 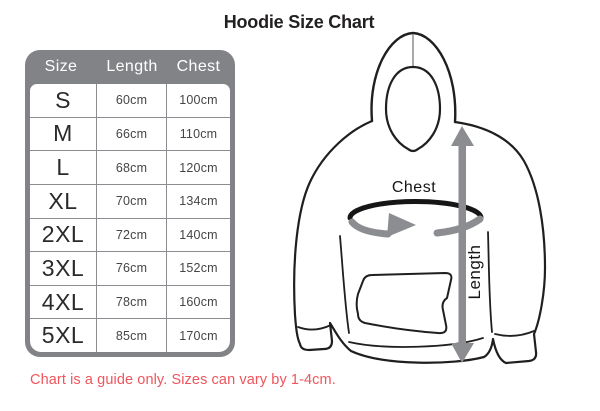 I want to click on table-row: XL 70cm 134cm, so click(x=130, y=201).